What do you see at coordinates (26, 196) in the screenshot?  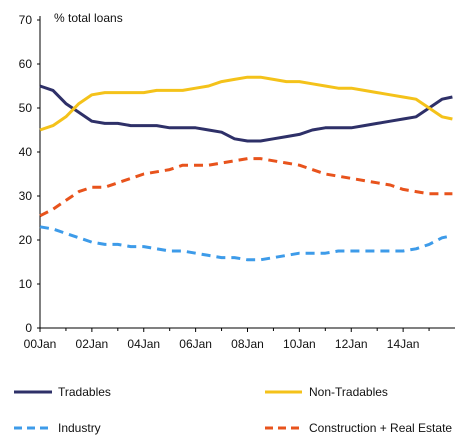 I see `y-tick-label: 30` at bounding box center [26, 196].